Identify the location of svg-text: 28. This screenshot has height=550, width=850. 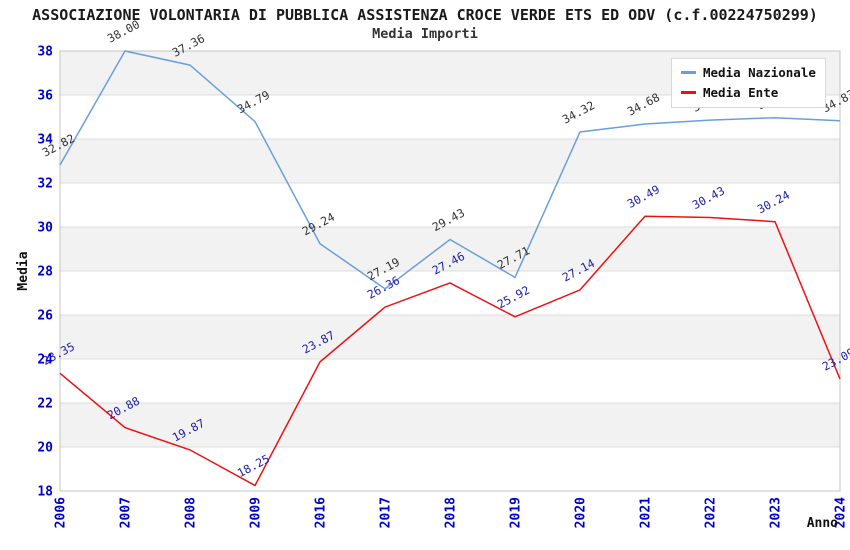
(45, 272).